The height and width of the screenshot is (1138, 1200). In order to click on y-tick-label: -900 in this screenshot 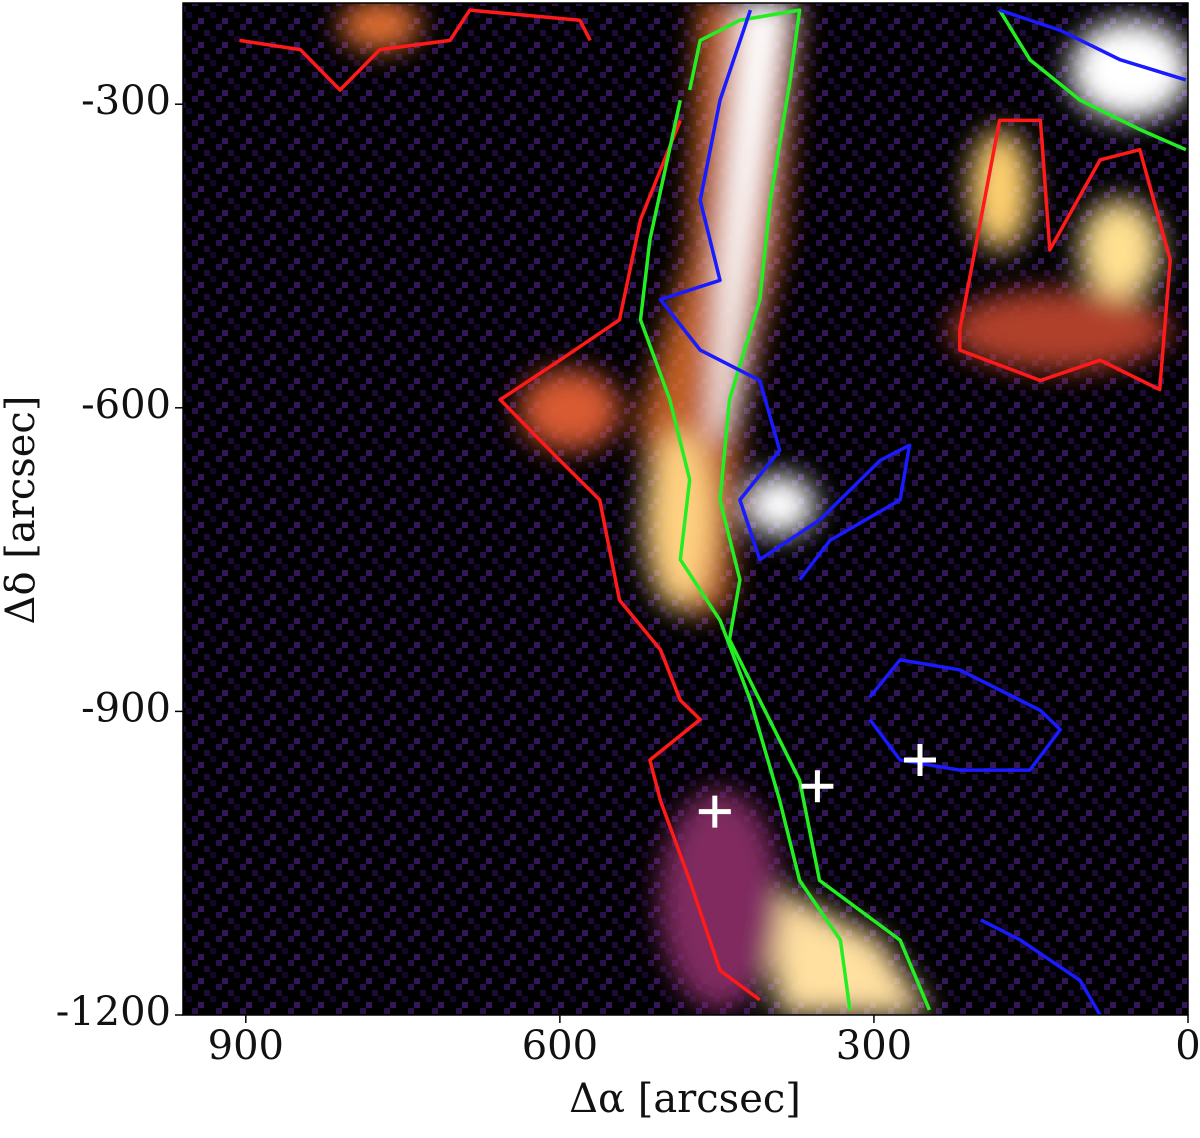, I will do `click(126, 708)`.